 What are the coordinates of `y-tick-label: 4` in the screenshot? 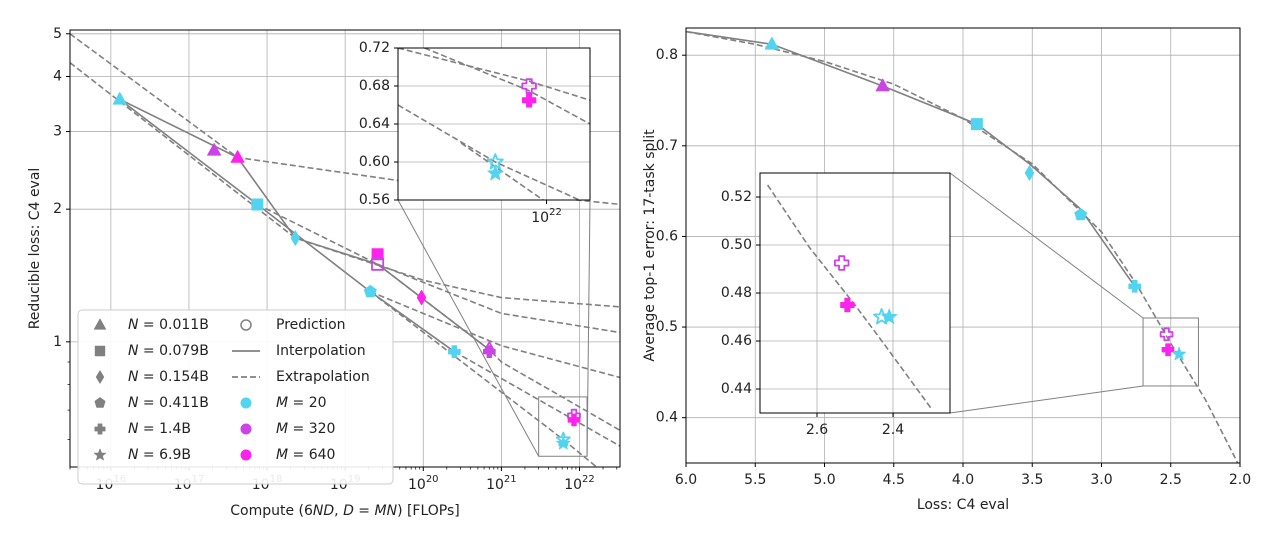 It's located at (57, 77).